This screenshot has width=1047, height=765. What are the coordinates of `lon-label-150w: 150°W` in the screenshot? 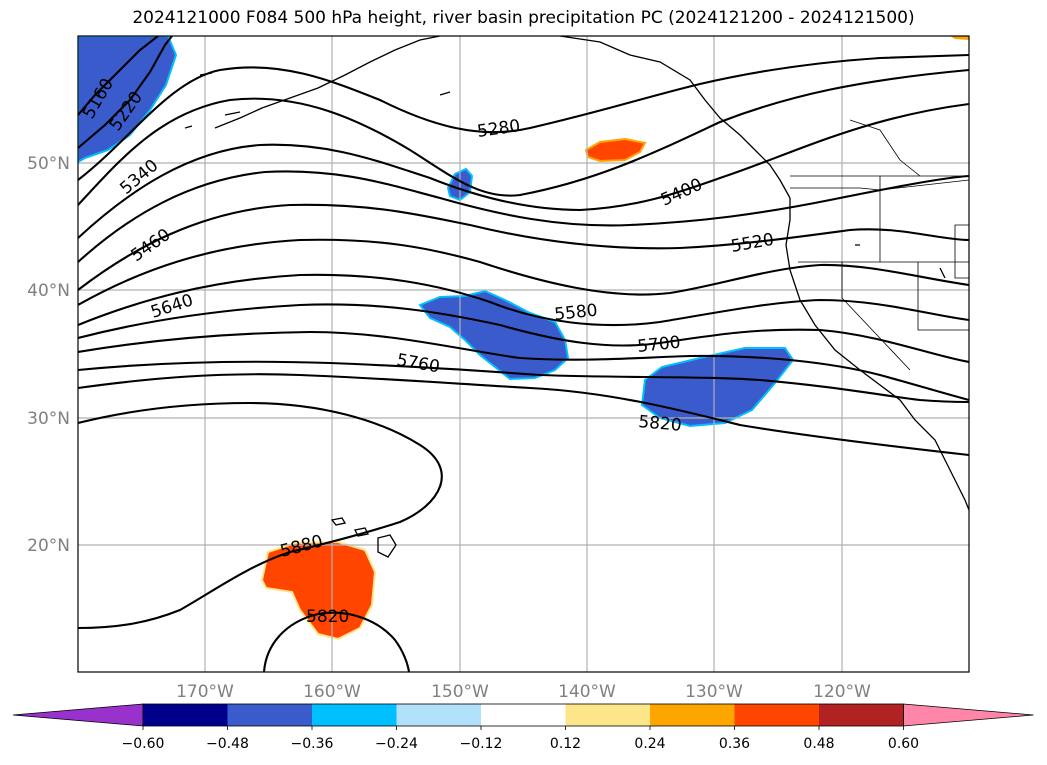 It's located at (460, 692).